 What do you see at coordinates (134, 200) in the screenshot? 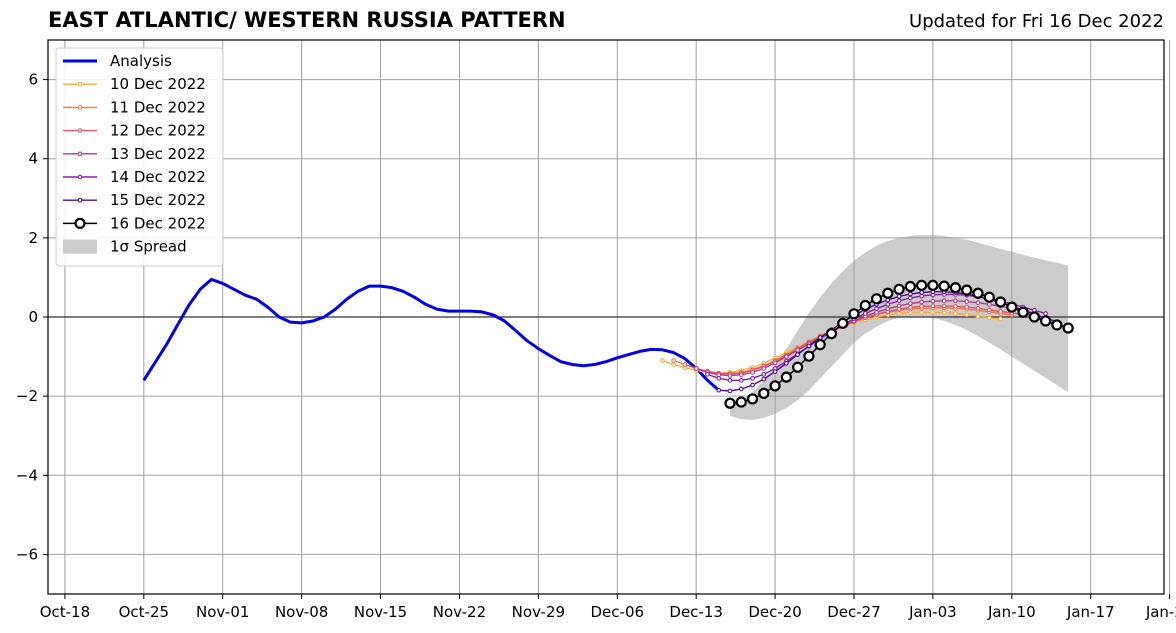
I see `legend-item: 15 Dec 2022` at bounding box center [134, 200].